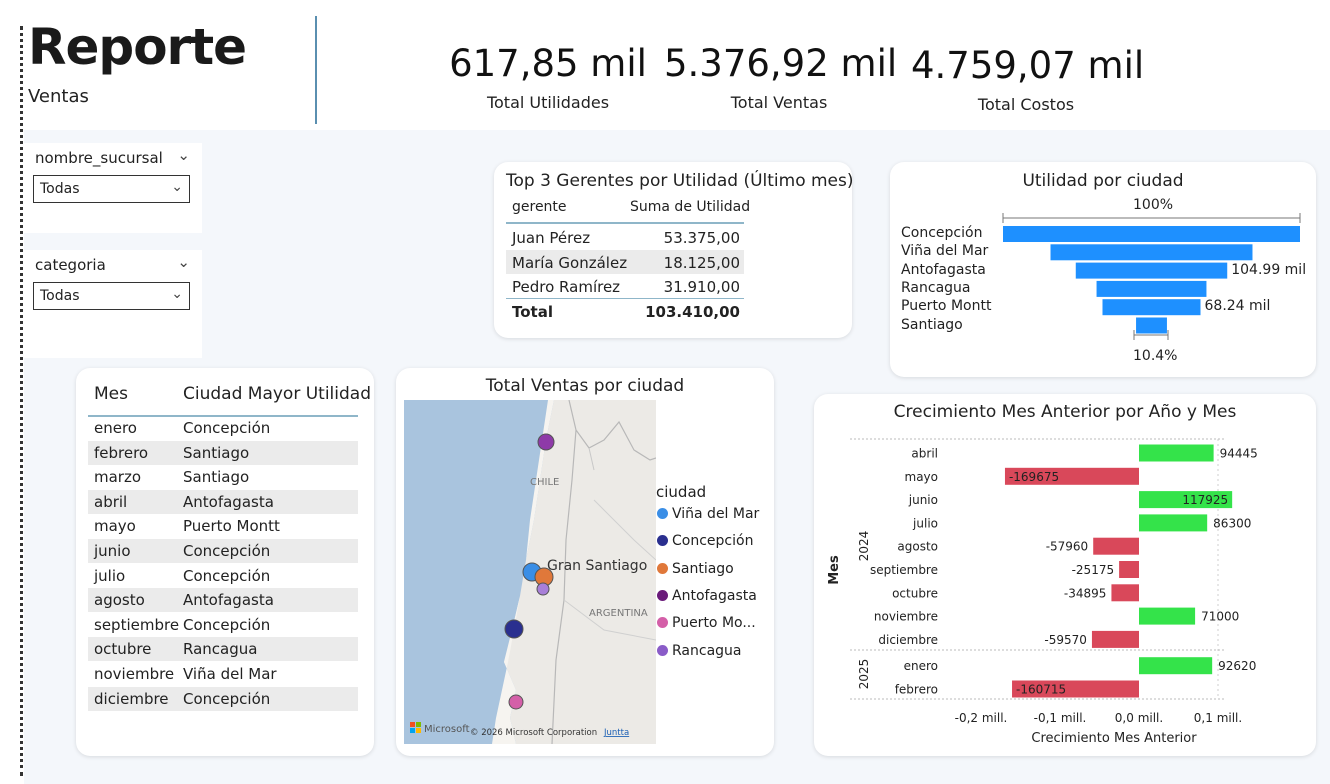  I want to click on table-header-mes: Mes, so click(111, 394).